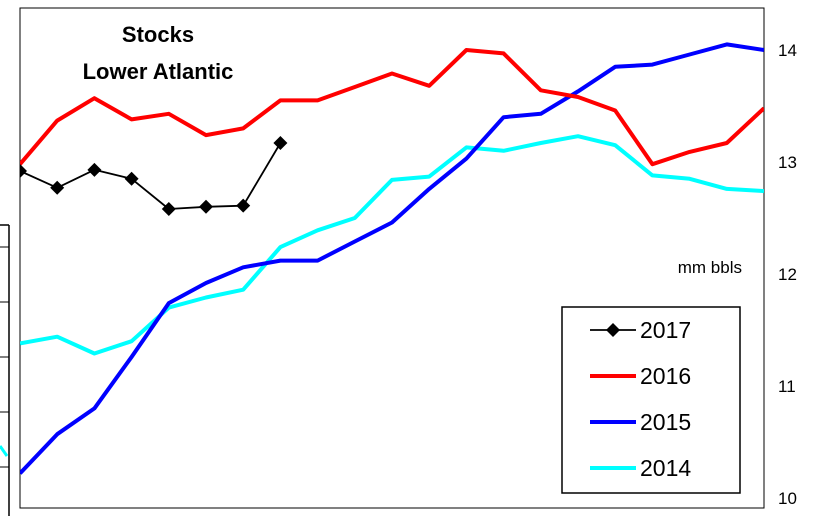 The width and height of the screenshot is (824, 516). I want to click on legend-items: 2017 2016 2015 2014, so click(640, 399).